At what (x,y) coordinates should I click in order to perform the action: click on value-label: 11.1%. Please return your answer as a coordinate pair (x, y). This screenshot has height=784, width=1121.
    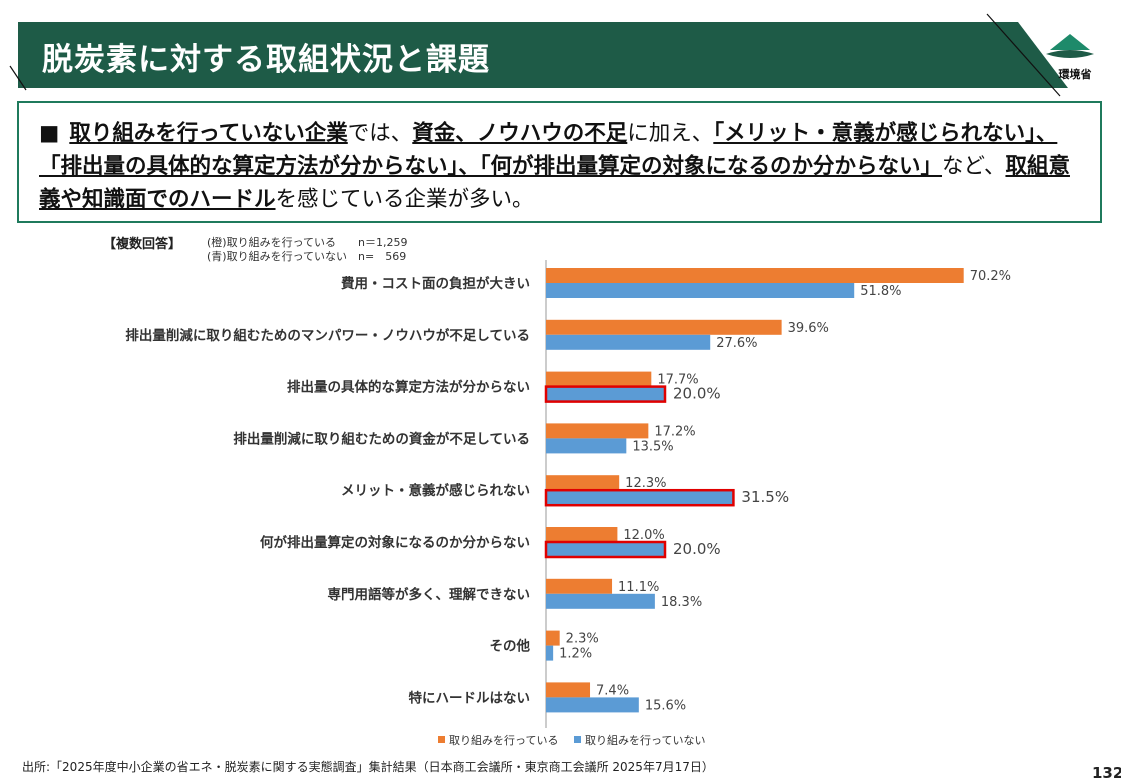
    Looking at the image, I should click on (638, 587).